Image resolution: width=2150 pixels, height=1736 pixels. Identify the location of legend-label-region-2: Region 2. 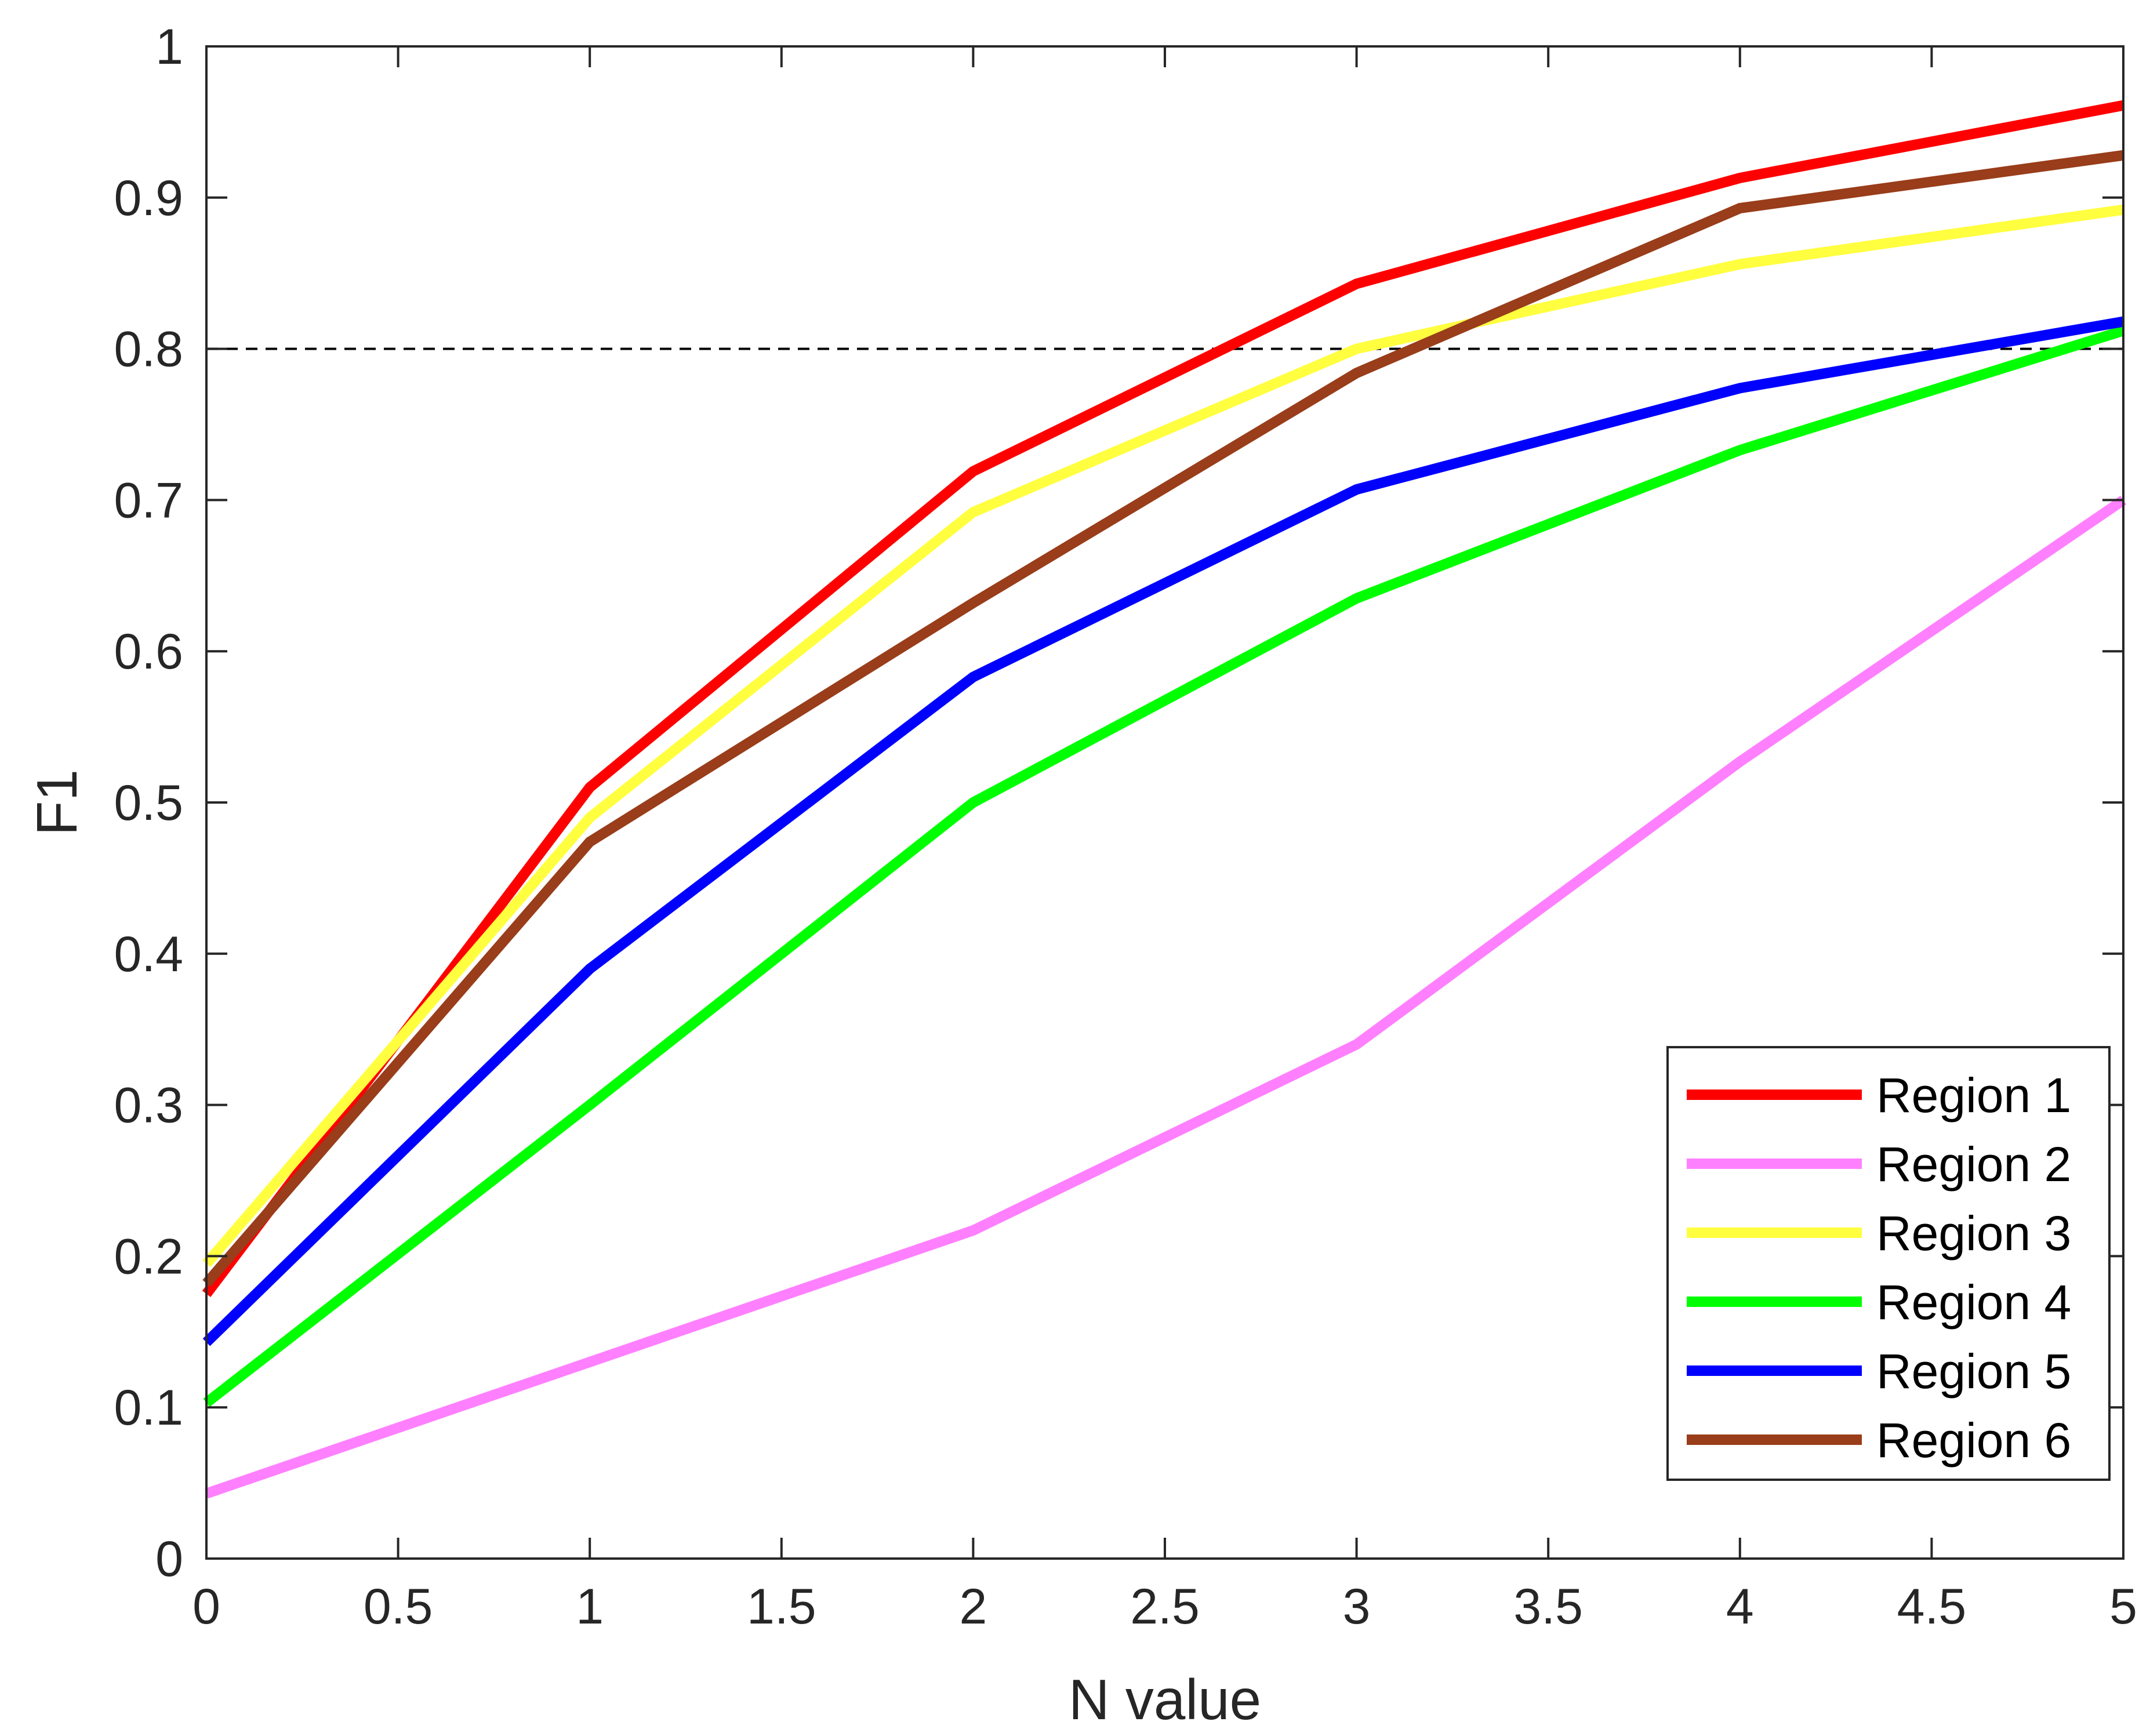
(1973, 1164).